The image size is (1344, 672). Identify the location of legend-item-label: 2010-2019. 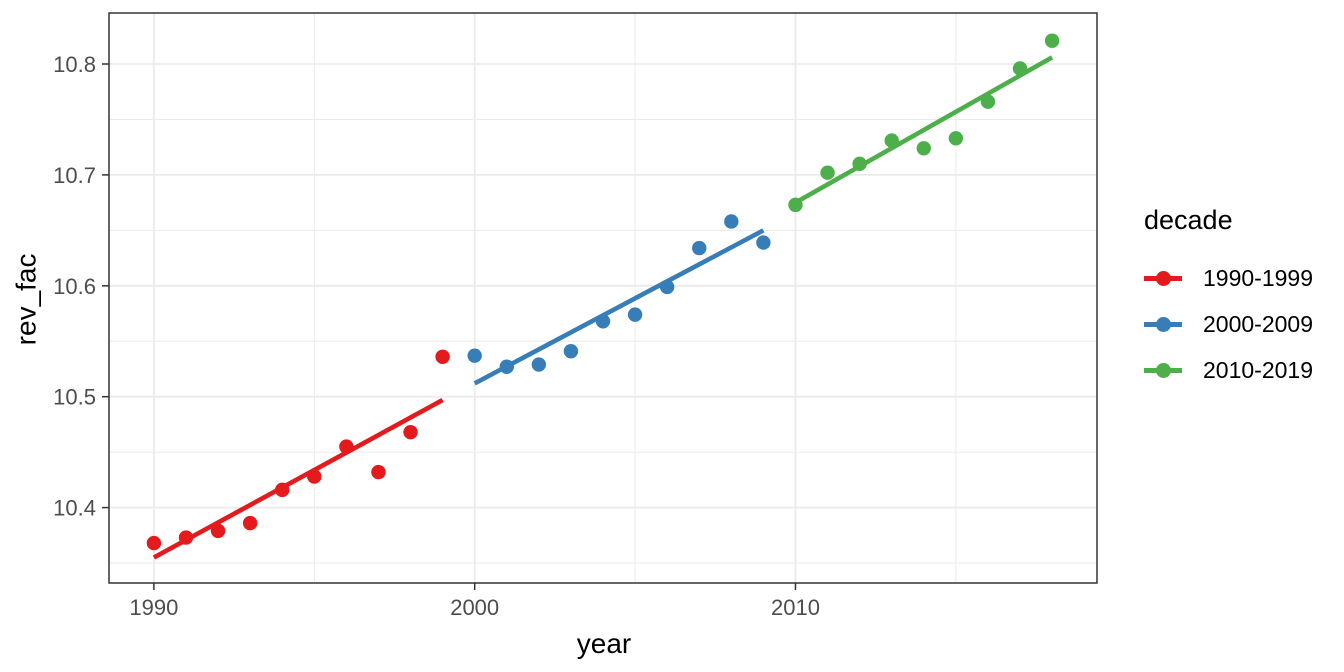
(1258, 369).